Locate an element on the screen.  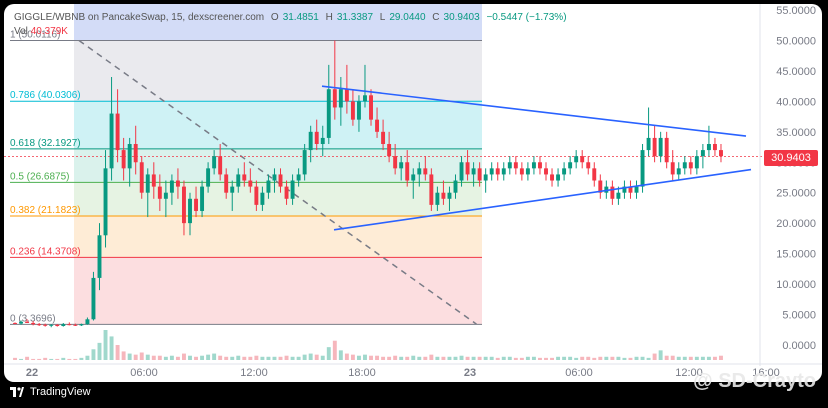
x-tick-label: 12:00 is located at coordinates (689, 373).